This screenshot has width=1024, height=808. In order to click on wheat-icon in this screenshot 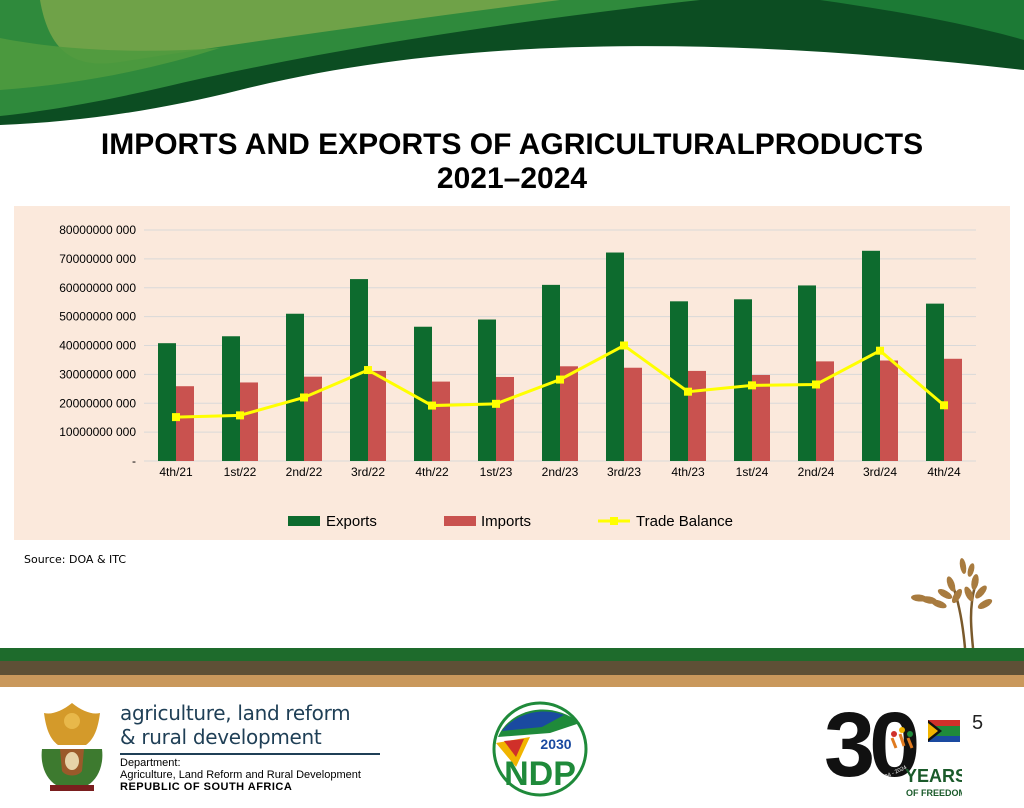, I will do `click(952, 603)`.